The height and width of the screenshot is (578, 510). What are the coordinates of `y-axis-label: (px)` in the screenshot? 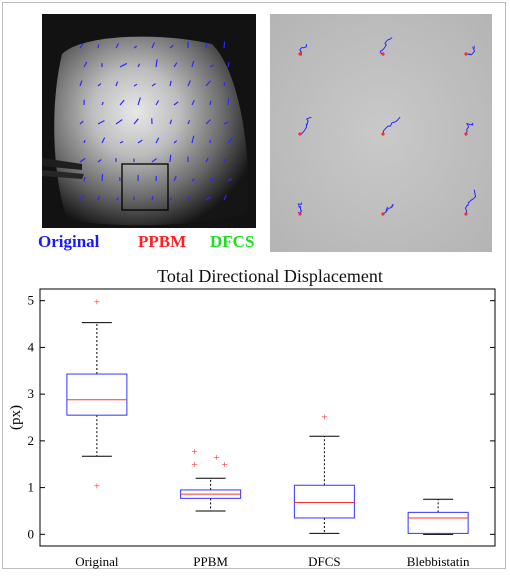 It's located at (16, 417).